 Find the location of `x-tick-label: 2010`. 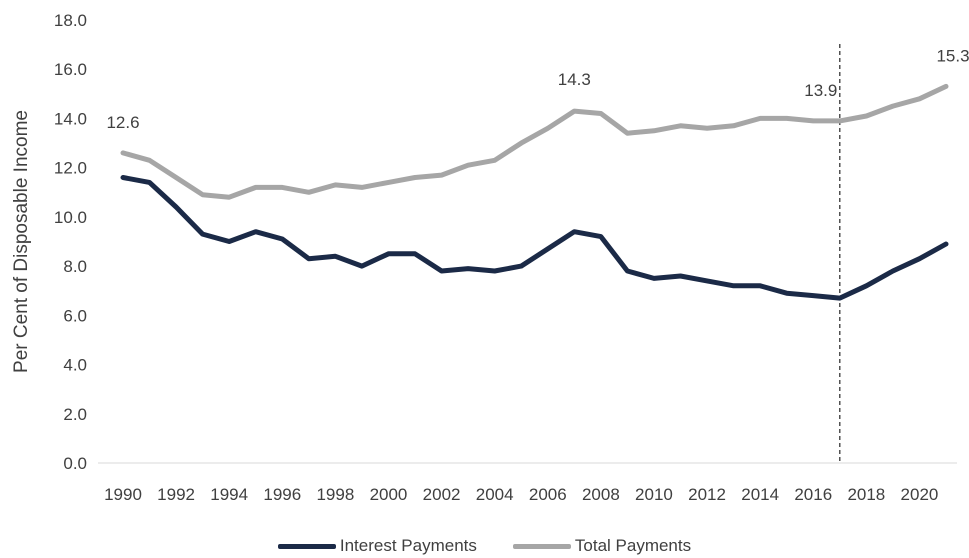

x-tick-label: 2010 is located at coordinates (654, 494).